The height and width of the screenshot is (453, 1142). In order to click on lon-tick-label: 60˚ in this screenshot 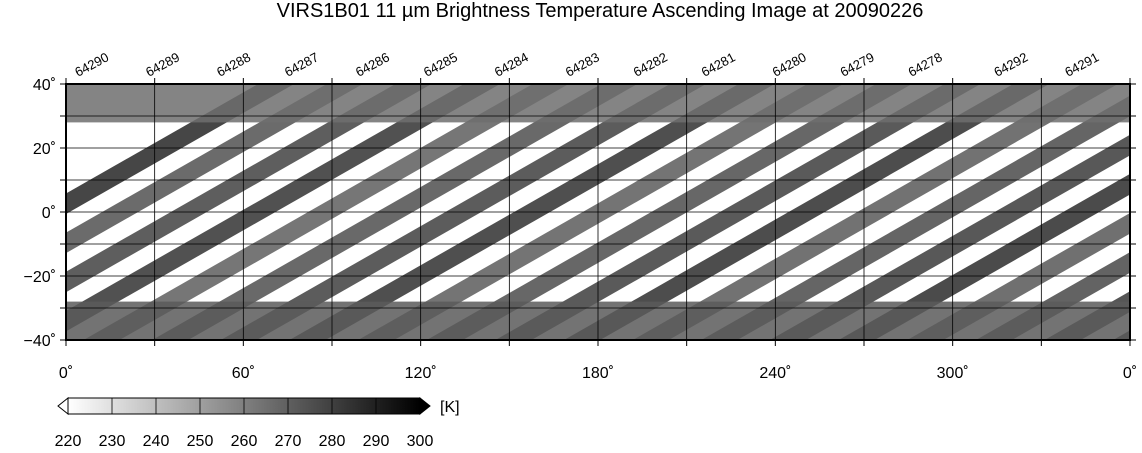, I will do `click(243, 373)`.